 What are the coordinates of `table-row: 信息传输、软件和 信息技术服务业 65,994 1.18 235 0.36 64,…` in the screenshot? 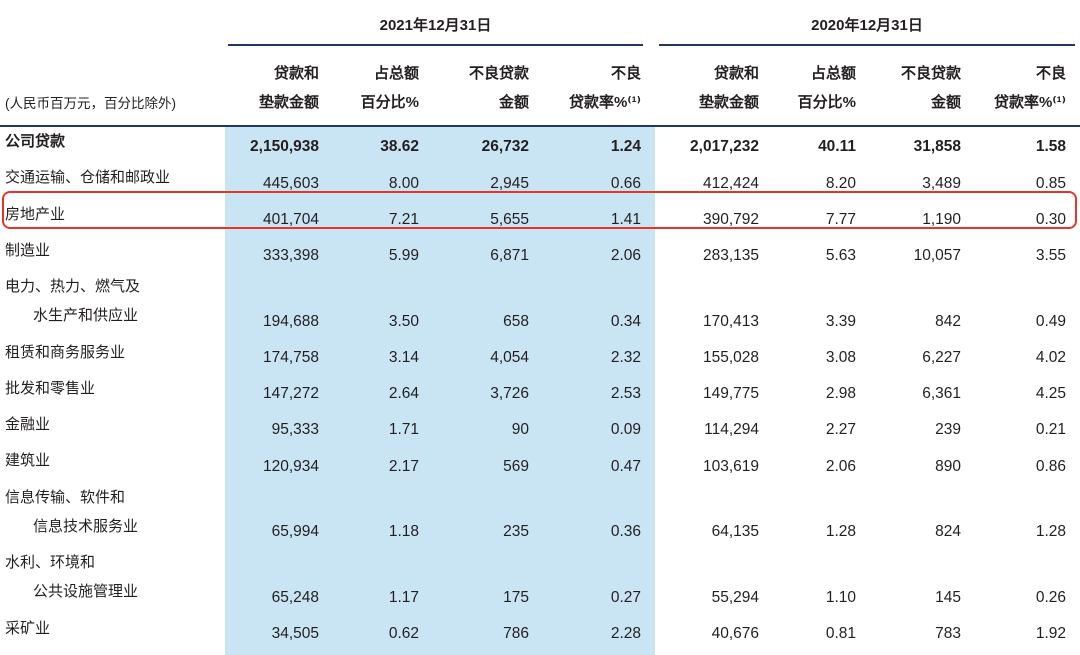 It's located at (540, 515).